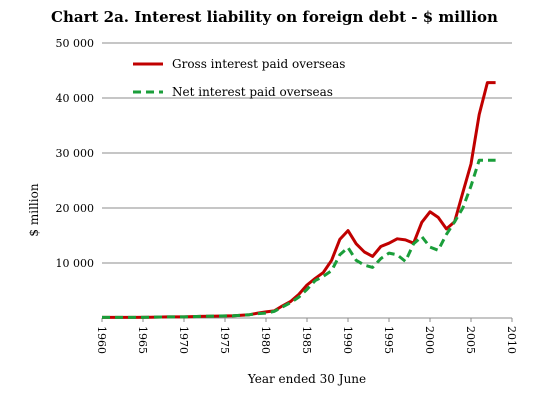 The height and width of the screenshot is (405, 549). Describe the element at coordinates (183, 340) in the screenshot. I see `x-tick-label: 1970` at that location.